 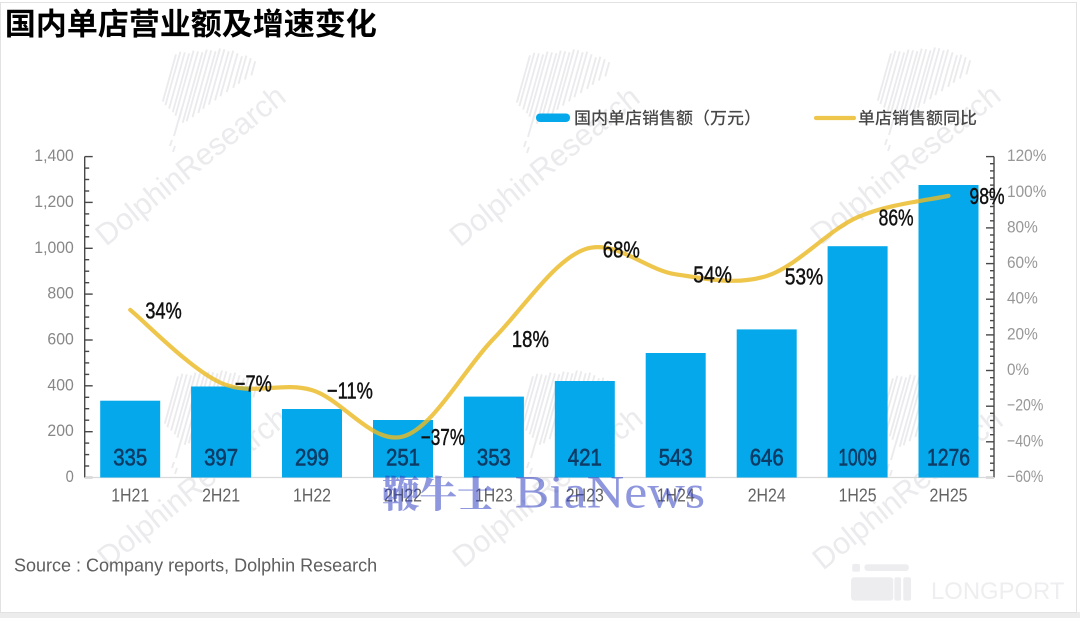 I want to click on svg-text: LONGPORT, so click(x=998, y=591).